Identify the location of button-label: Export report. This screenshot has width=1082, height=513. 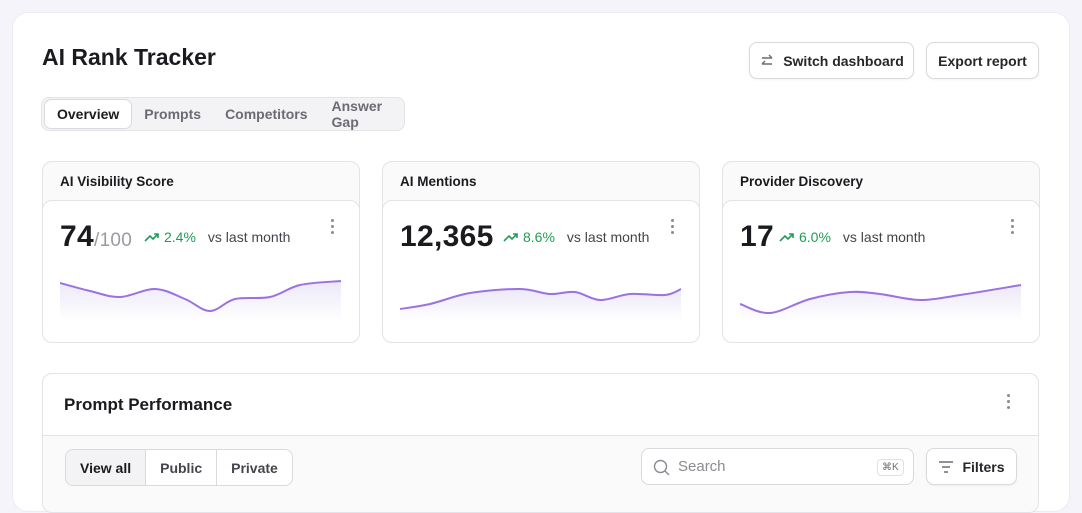
(982, 60).